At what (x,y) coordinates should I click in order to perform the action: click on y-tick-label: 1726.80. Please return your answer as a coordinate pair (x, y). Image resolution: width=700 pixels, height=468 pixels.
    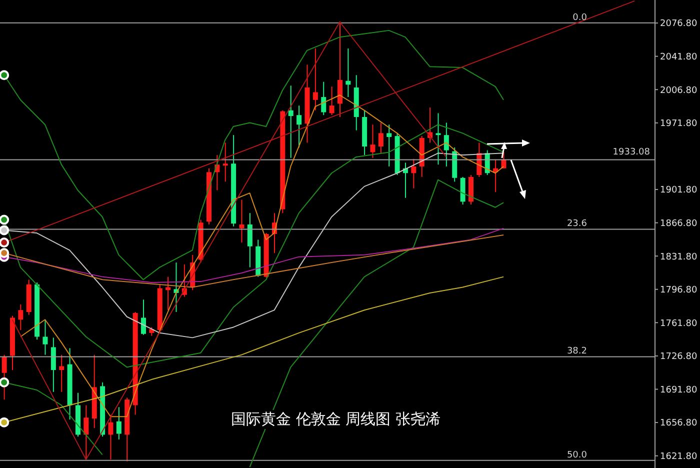
    Looking at the image, I should click on (679, 357).